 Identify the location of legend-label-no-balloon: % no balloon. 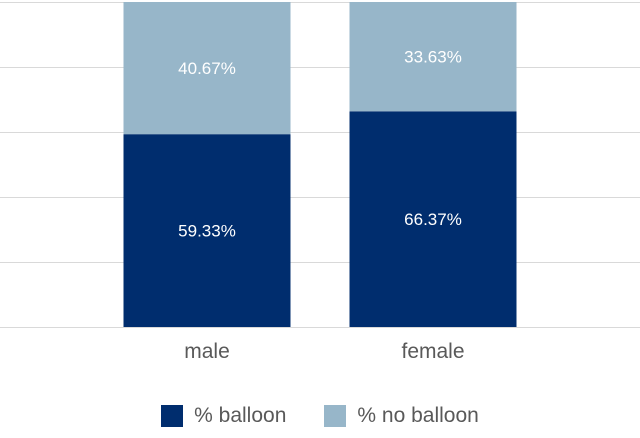
(418, 415).